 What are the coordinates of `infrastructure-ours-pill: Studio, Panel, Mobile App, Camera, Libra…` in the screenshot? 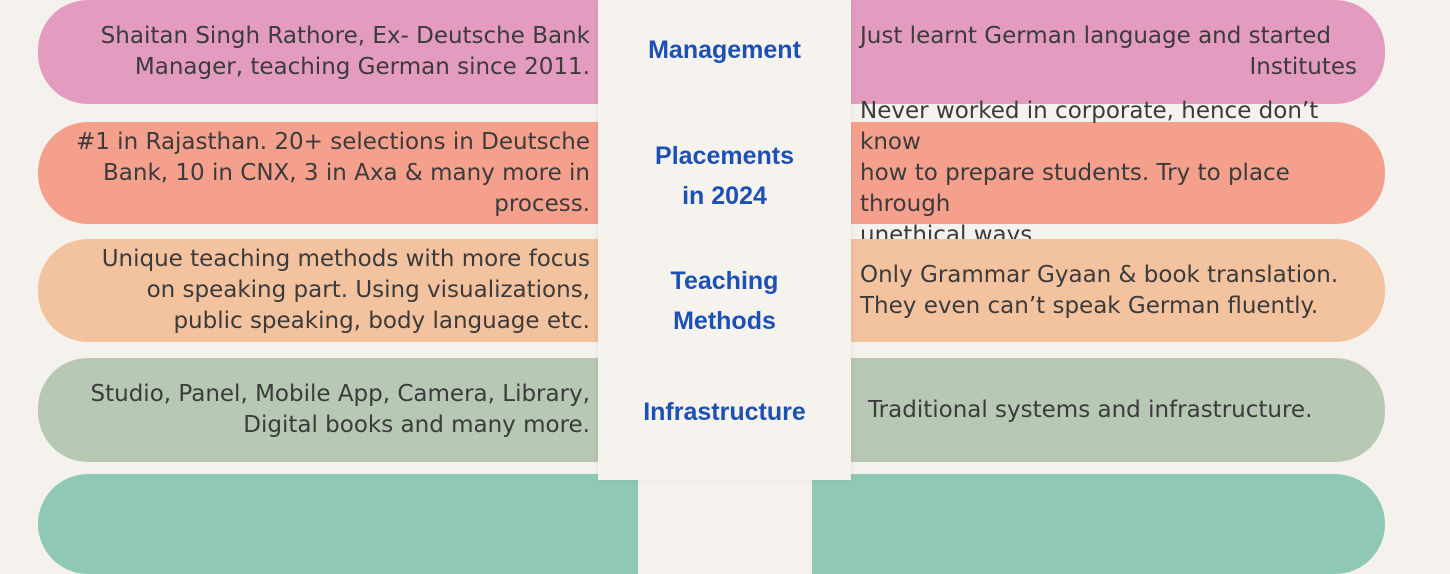 It's located at (338, 410).